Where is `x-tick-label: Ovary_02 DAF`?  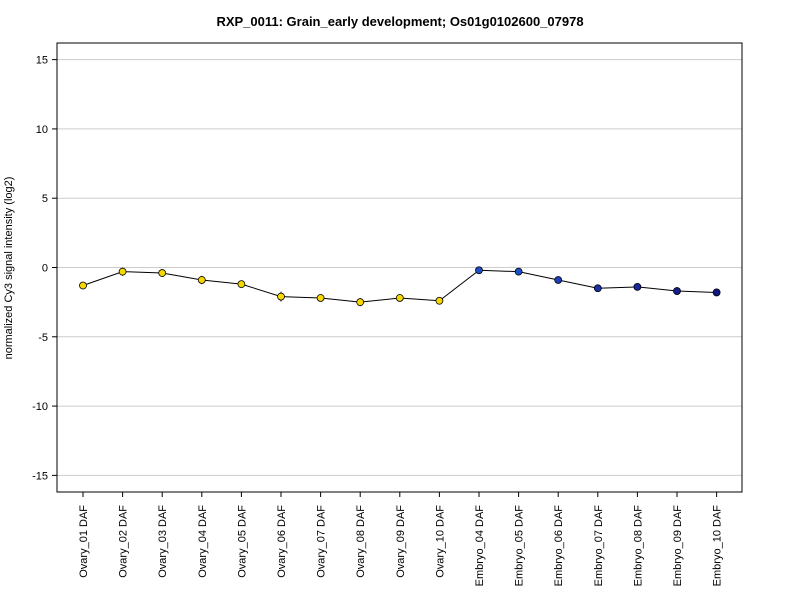
x-tick-label: Ovary_02 DAF is located at coordinates (124, 541).